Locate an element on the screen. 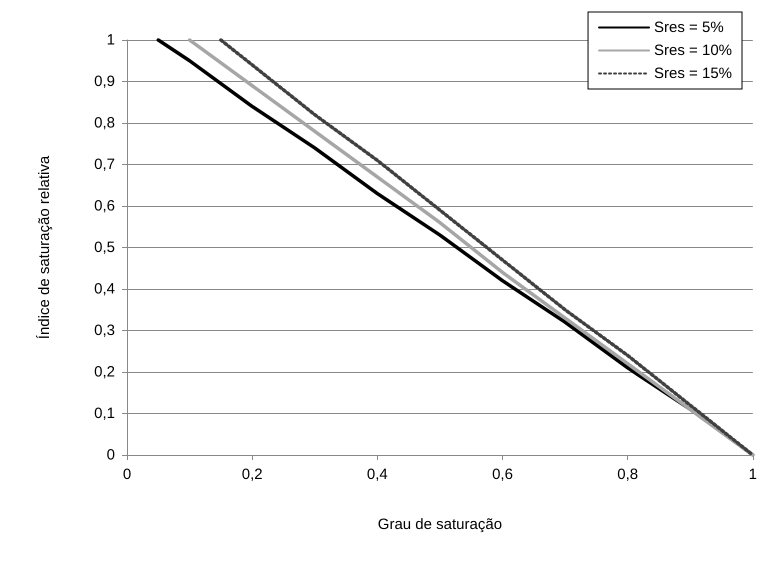 The height and width of the screenshot is (588, 760). legend-label: Sres = 5% is located at coordinates (689, 27).